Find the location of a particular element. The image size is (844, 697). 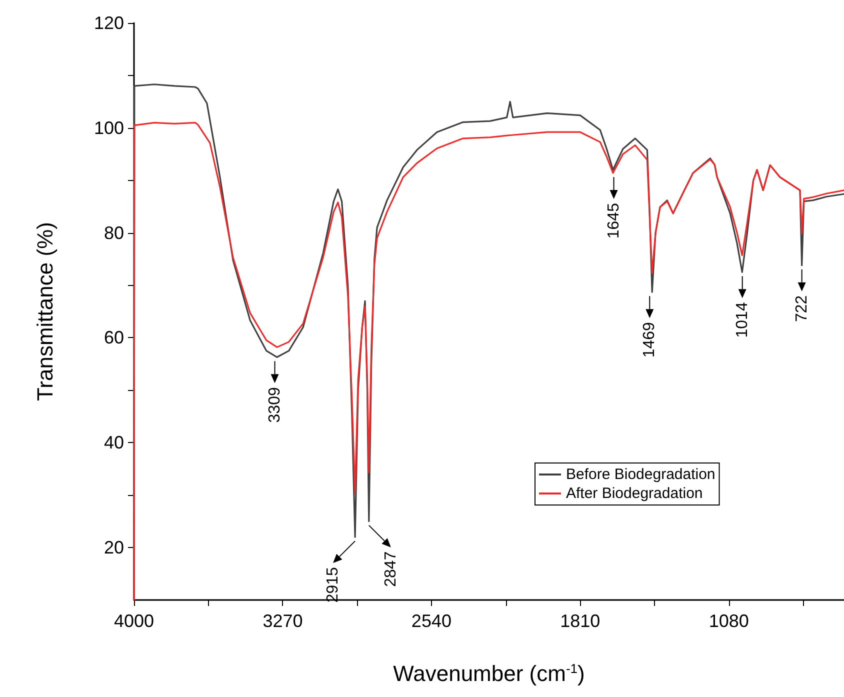

x-tick-label: 1810 is located at coordinates (580, 621).